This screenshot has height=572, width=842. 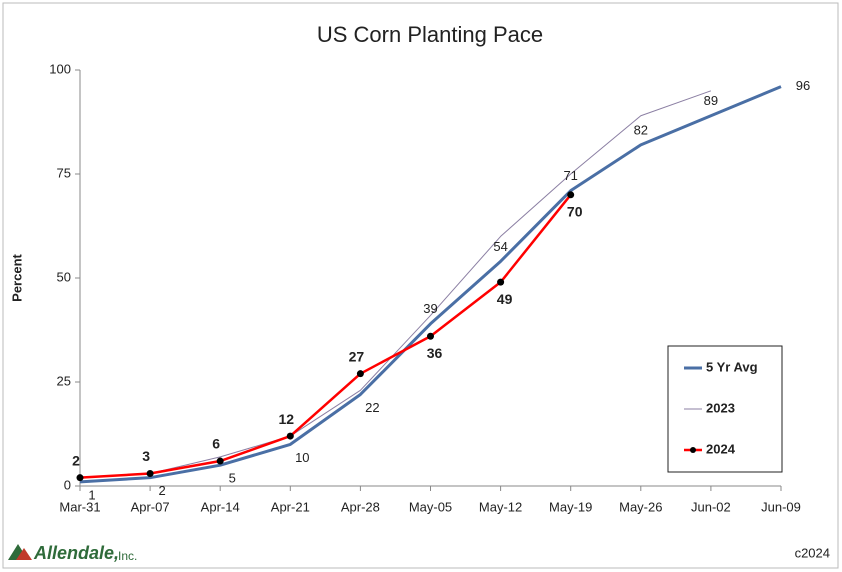 I want to click on data-label: 12, so click(x=287, y=419).